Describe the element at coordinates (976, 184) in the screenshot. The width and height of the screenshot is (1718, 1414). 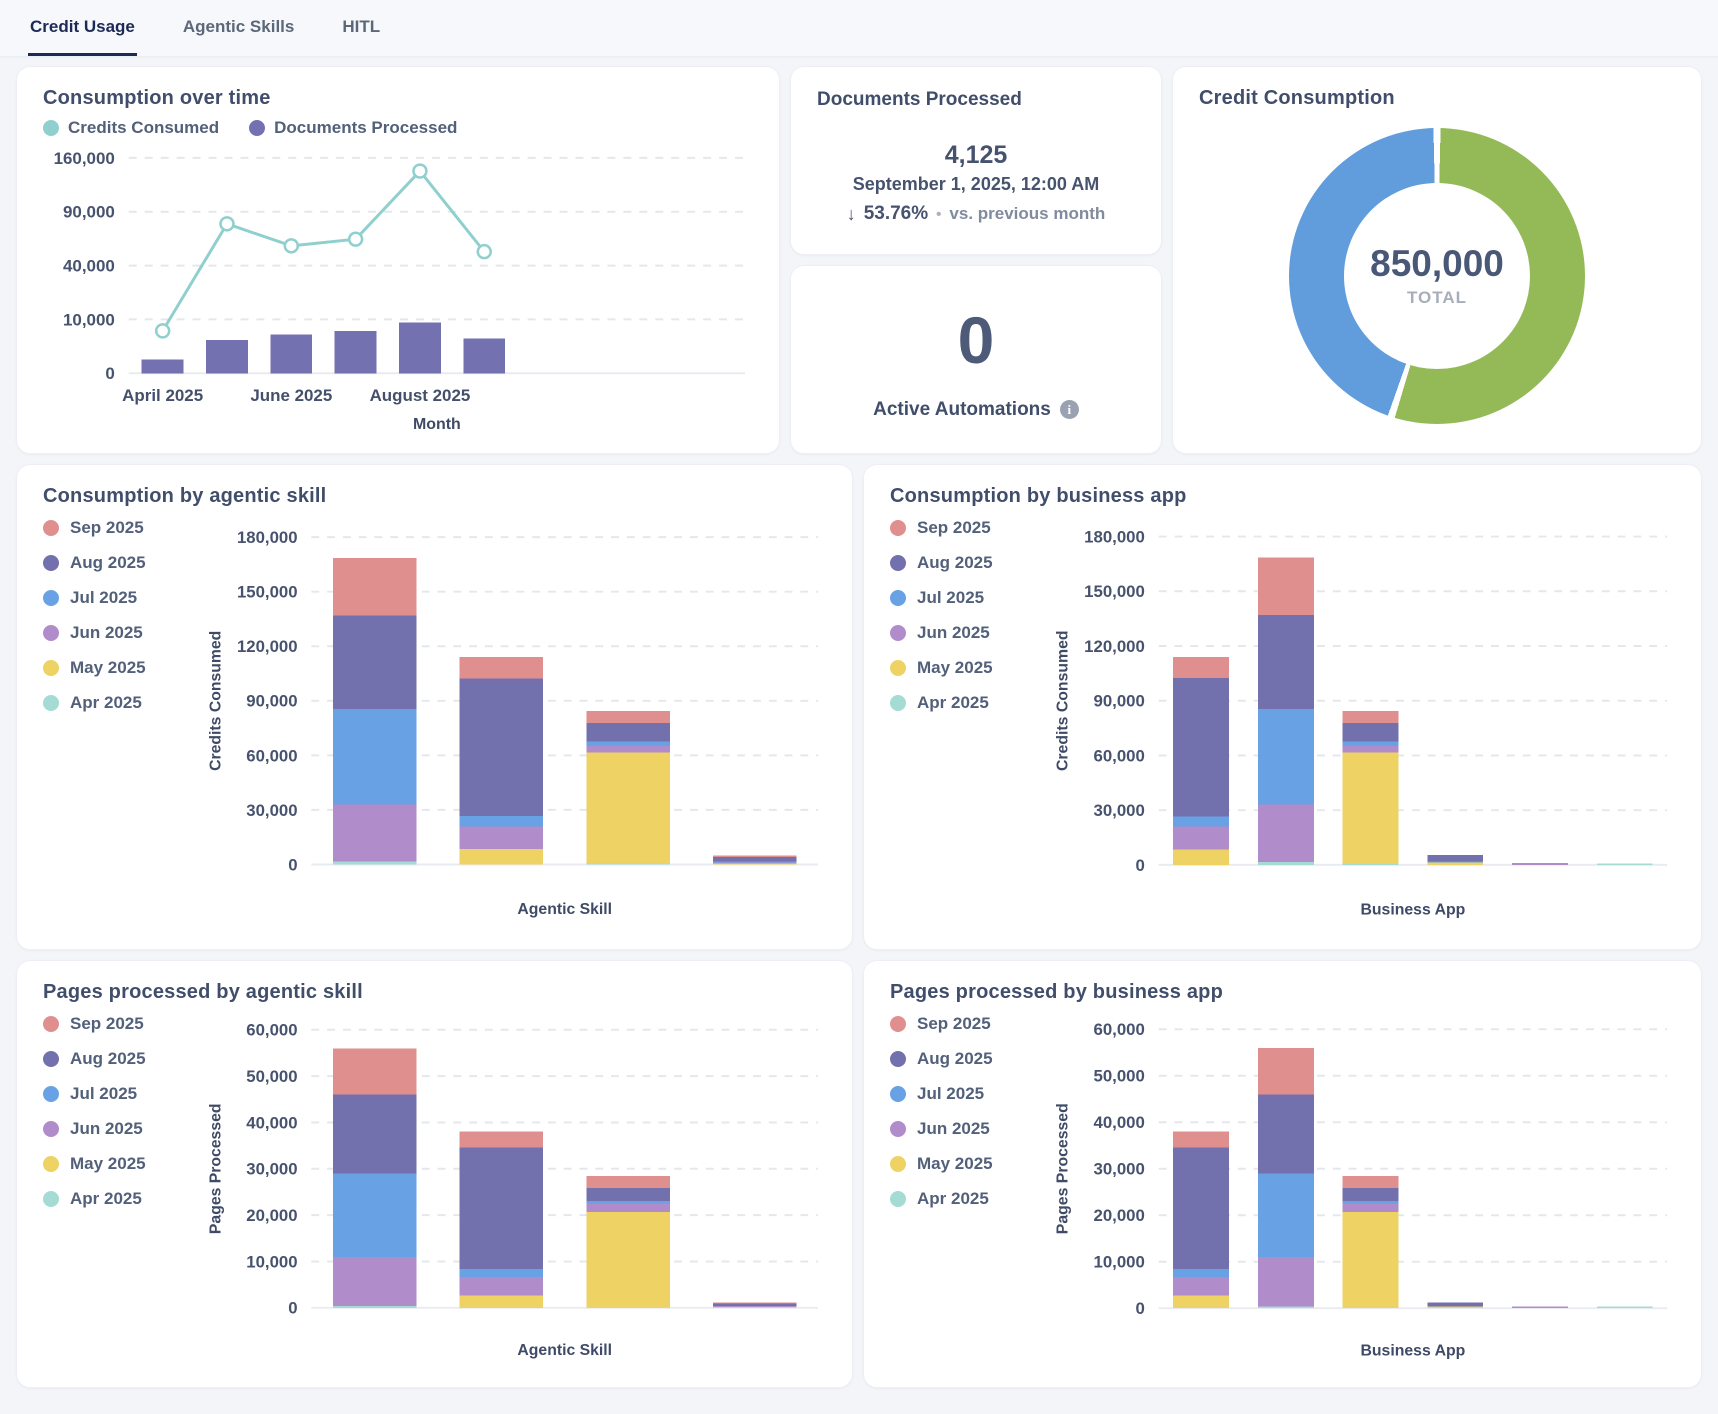
I see `documents-processed-date: September 1, 2025, 12:00 AM` at that location.